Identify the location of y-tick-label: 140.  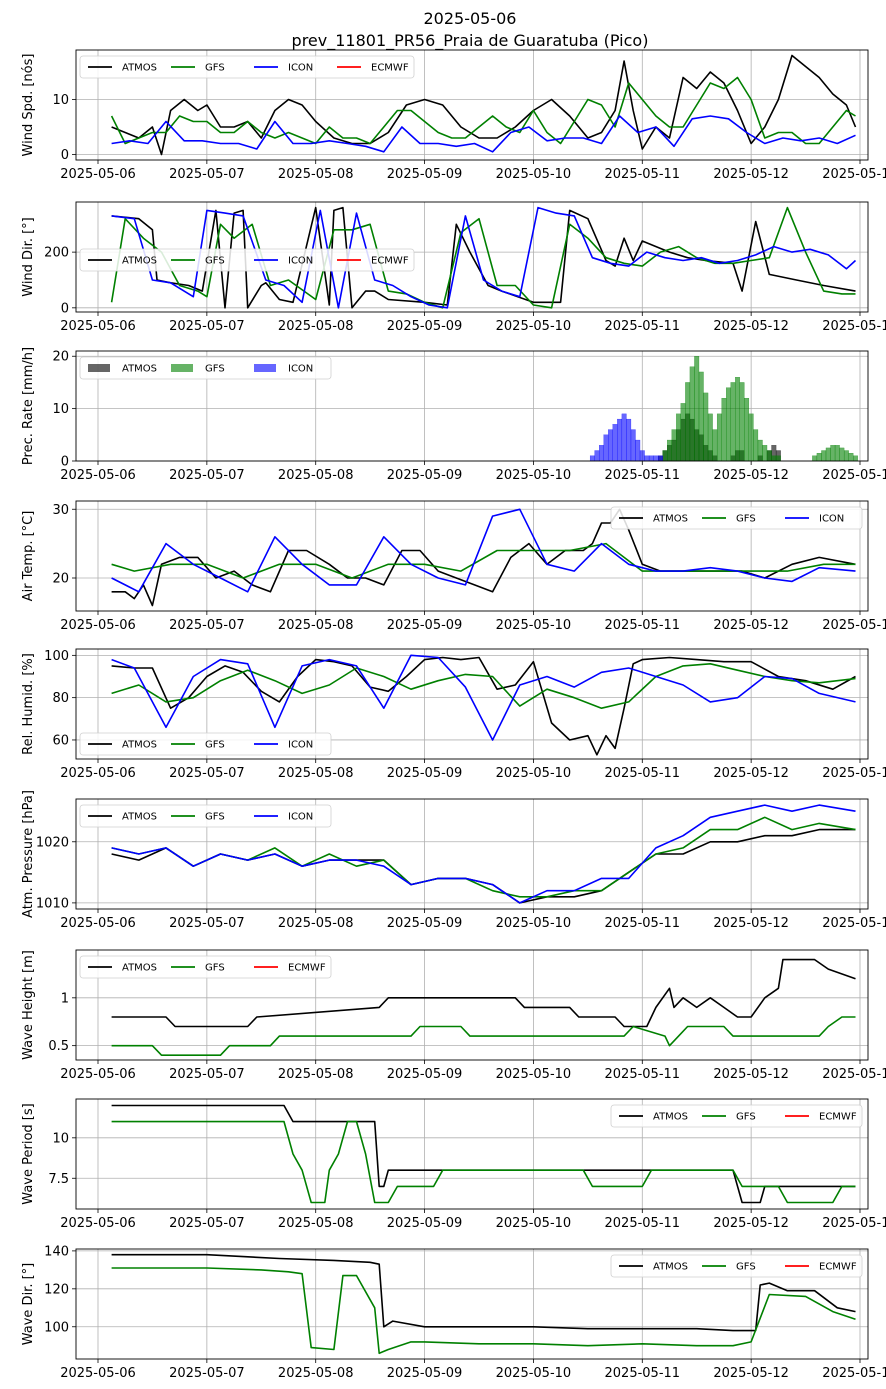
(56, 1251).